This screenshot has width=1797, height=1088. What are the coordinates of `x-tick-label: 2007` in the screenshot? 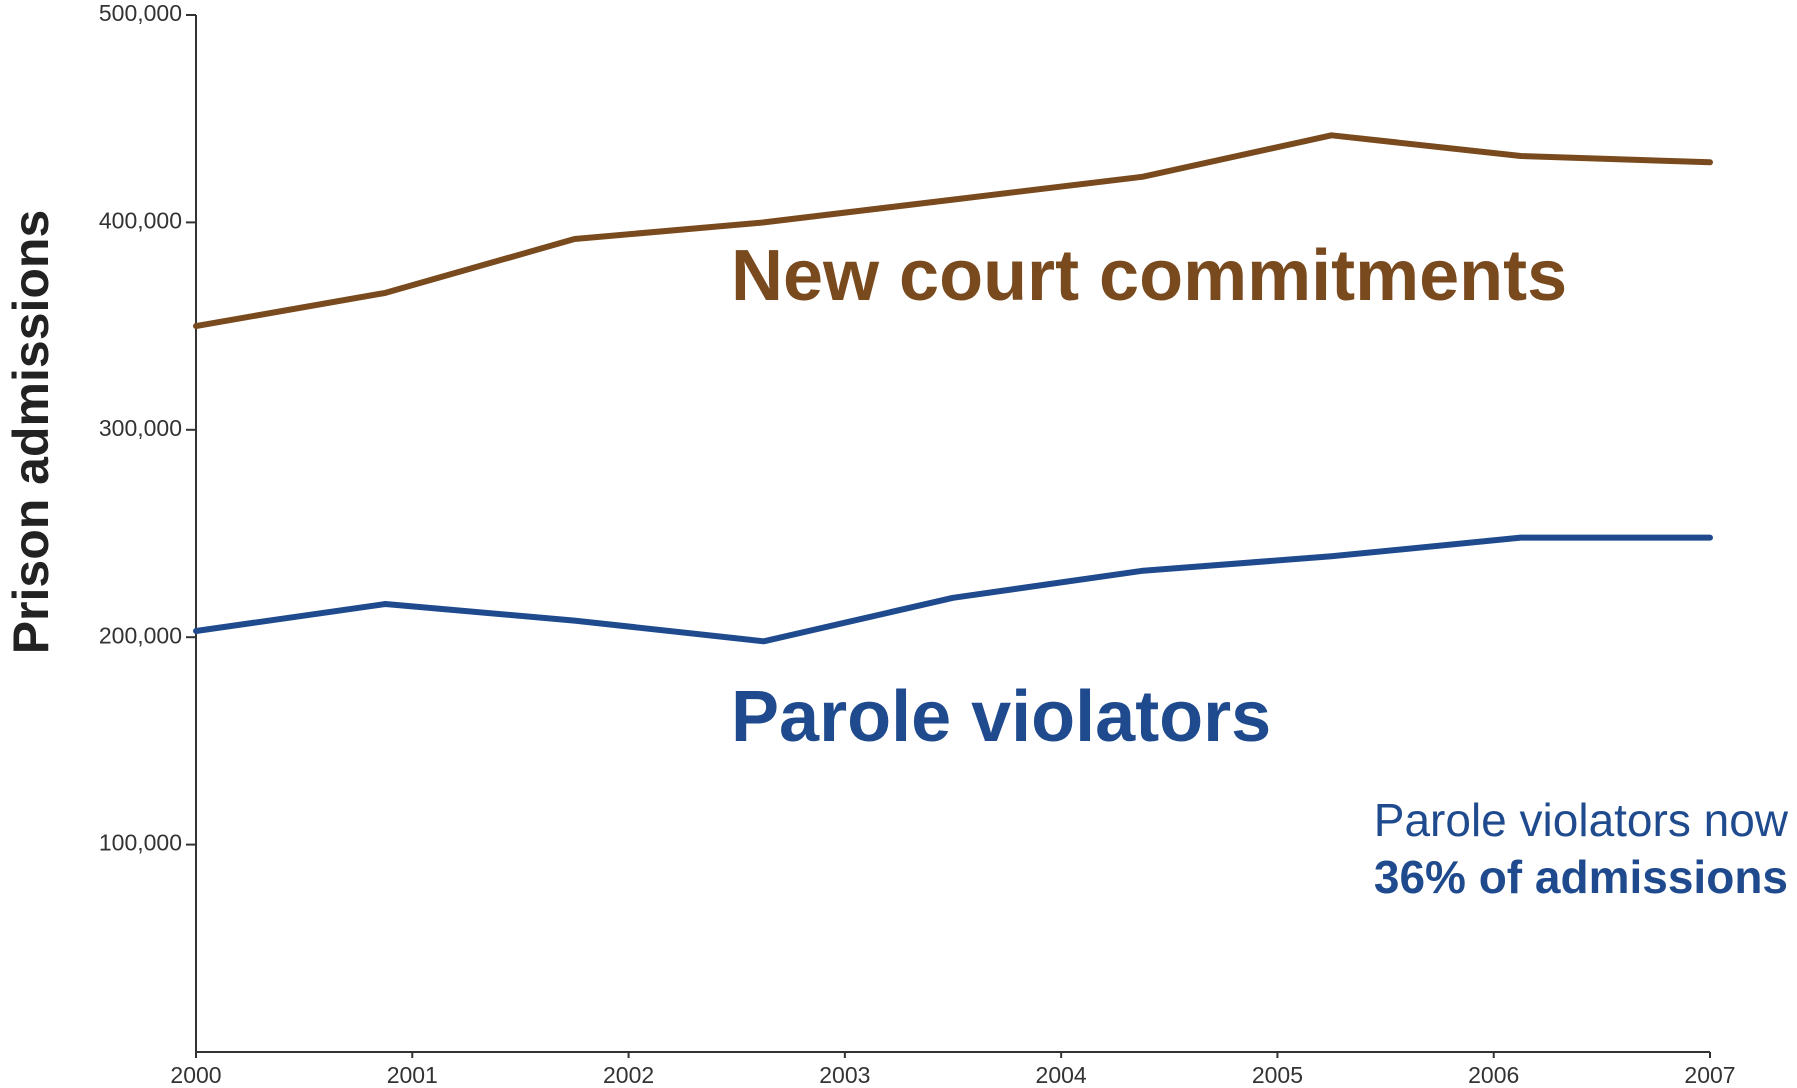 It's located at (1709, 1075).